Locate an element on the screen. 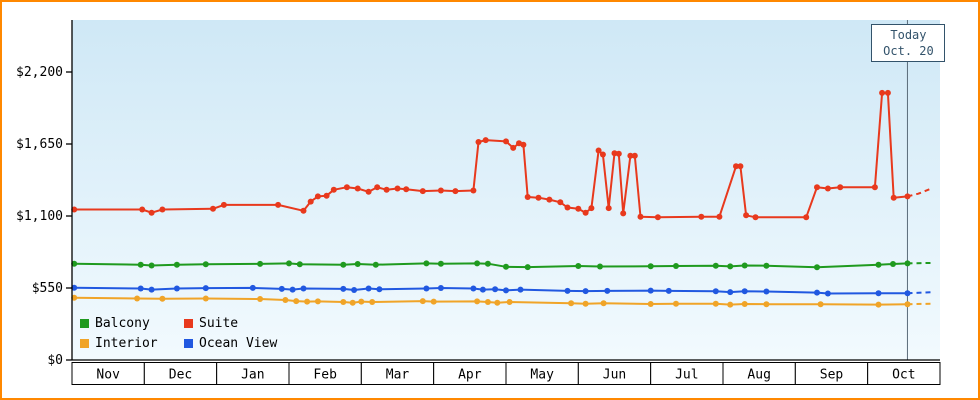 The width and height of the screenshot is (980, 400). month-cell is located at coordinates (904, 373).